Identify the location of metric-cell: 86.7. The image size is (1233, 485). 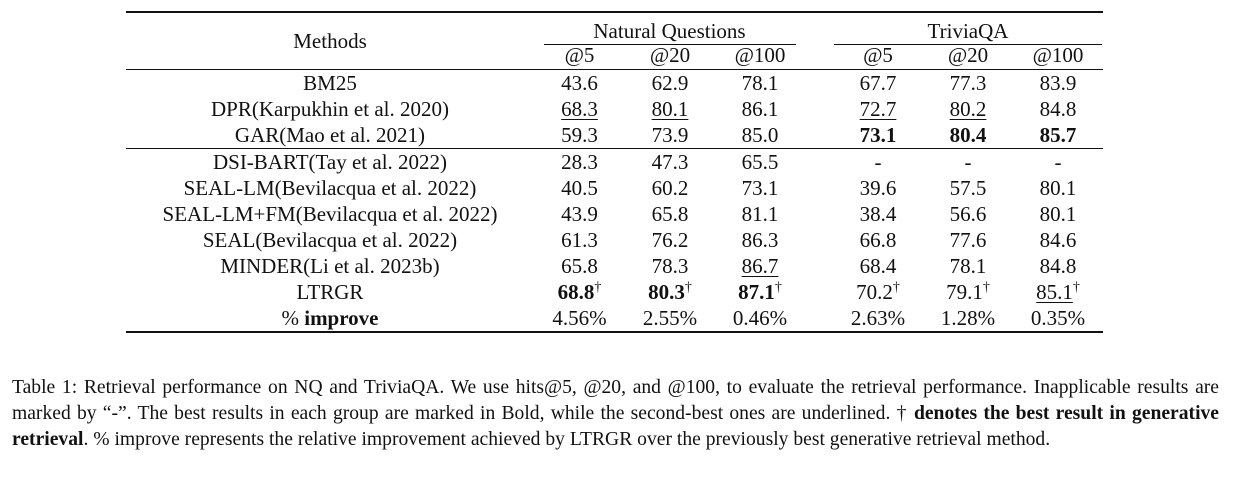
(760, 266).